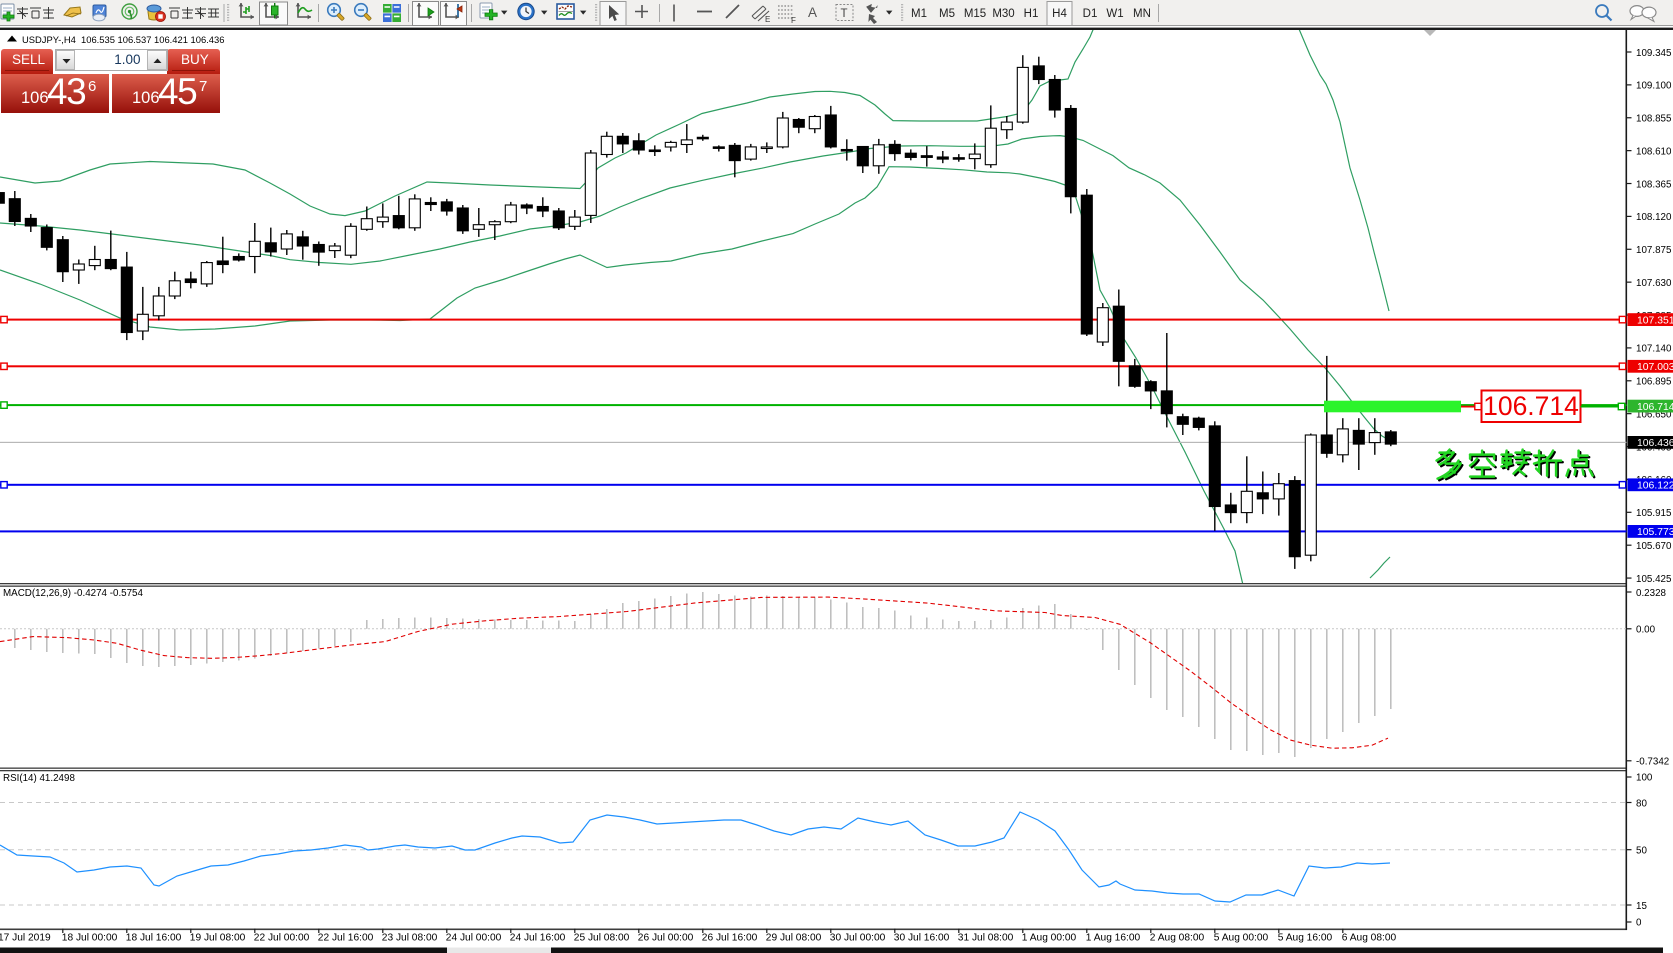  What do you see at coordinates (1655, 486) in the screenshot?
I see `svg-text: 106.122` at bounding box center [1655, 486].